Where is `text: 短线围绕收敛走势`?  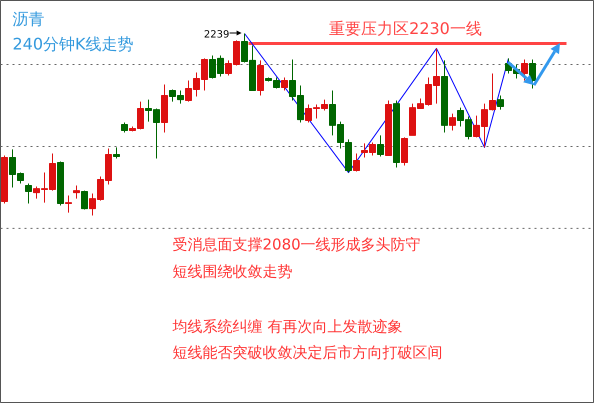
text: 短线围绕收敛走势 is located at coordinates (232, 271).